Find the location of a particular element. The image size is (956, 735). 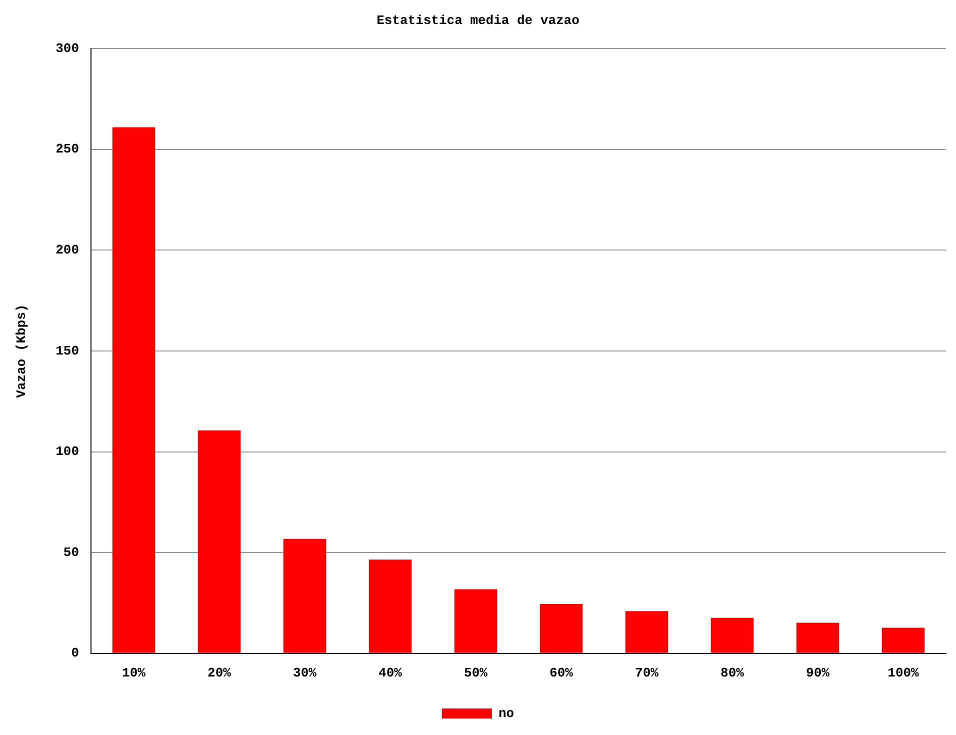

y-tick-label: 300 is located at coordinates (68, 48).